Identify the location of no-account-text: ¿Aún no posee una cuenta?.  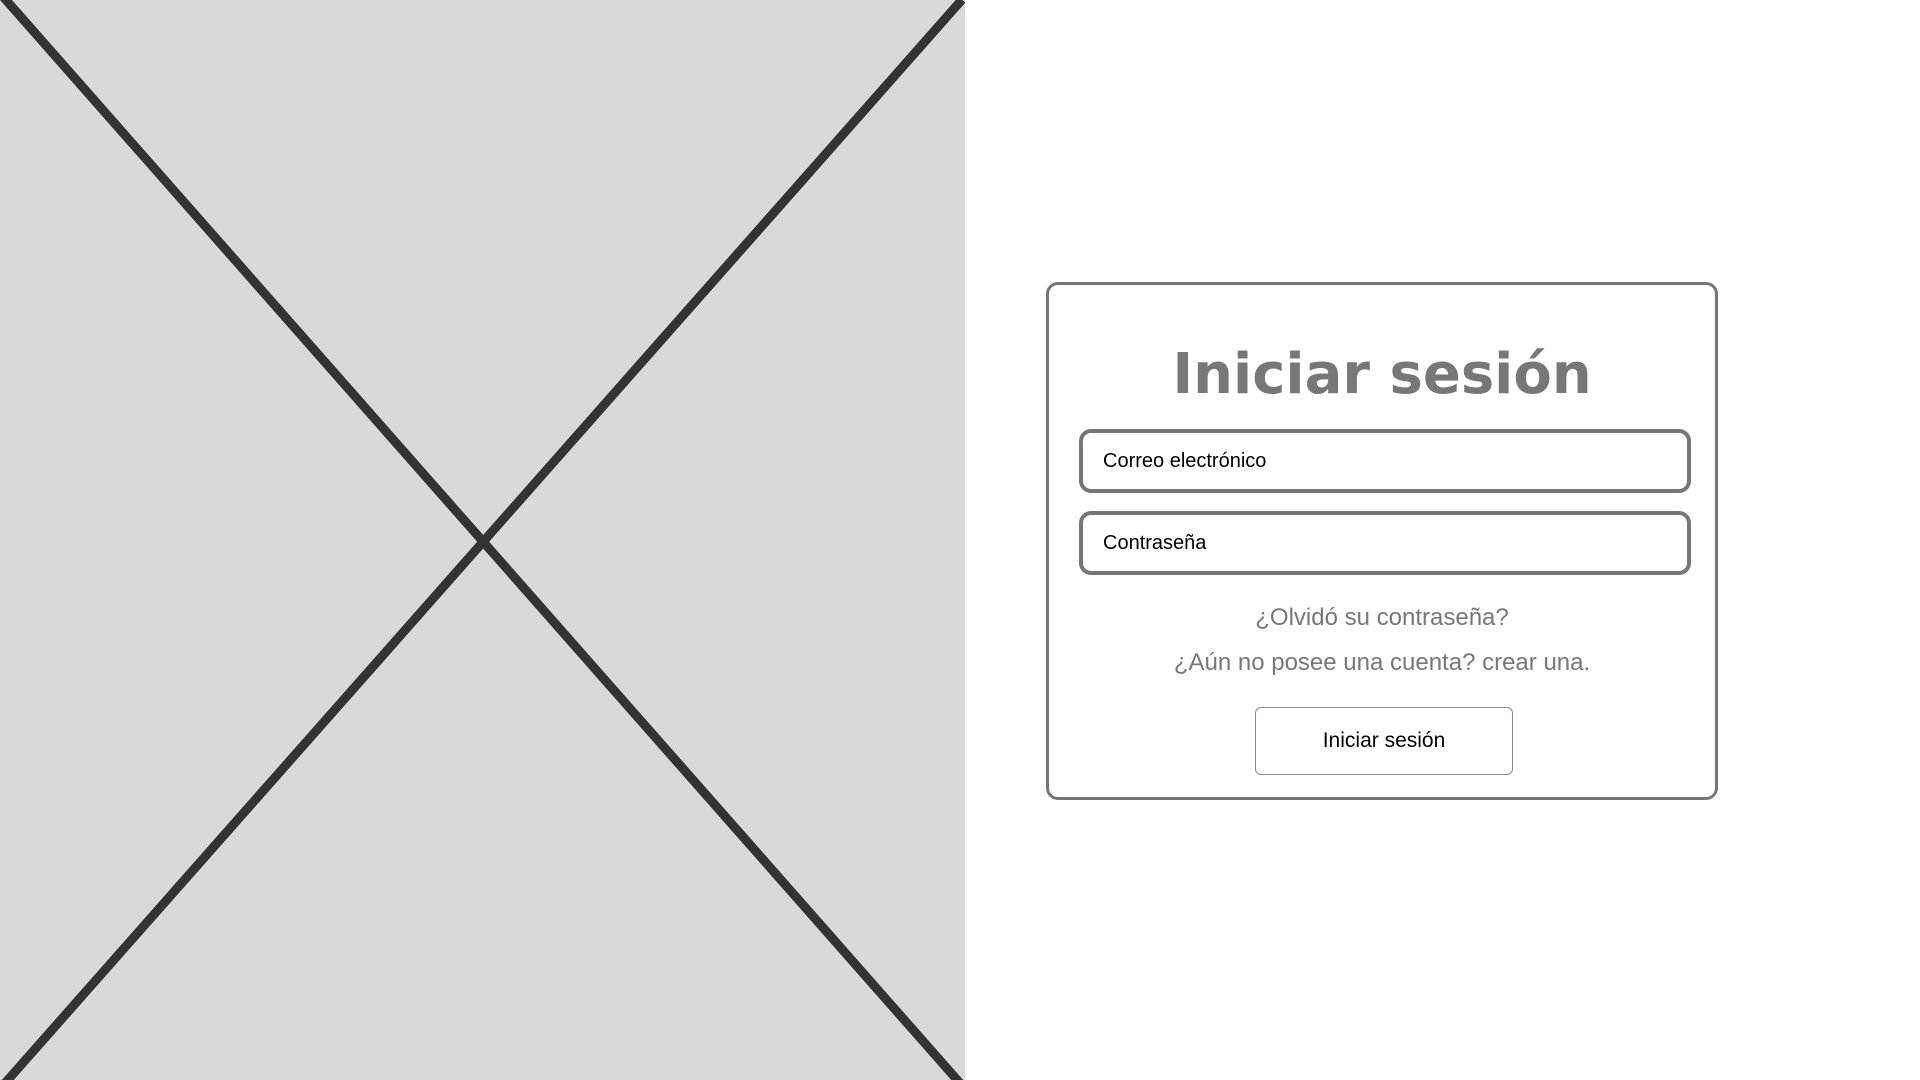
(1324, 662).